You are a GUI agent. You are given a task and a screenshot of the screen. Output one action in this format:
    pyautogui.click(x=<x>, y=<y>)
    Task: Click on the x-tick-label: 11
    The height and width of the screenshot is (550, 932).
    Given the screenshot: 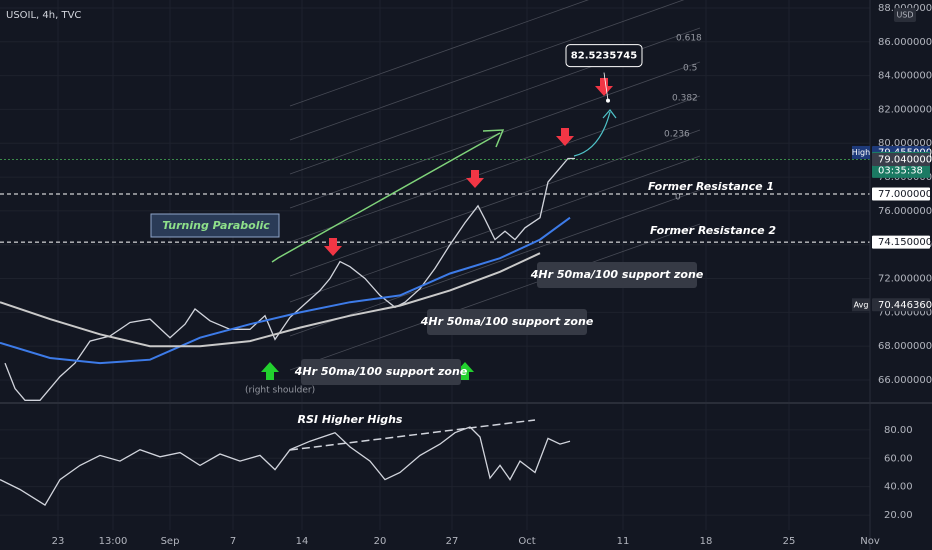 What is the action you would take?
    pyautogui.click(x=623, y=541)
    